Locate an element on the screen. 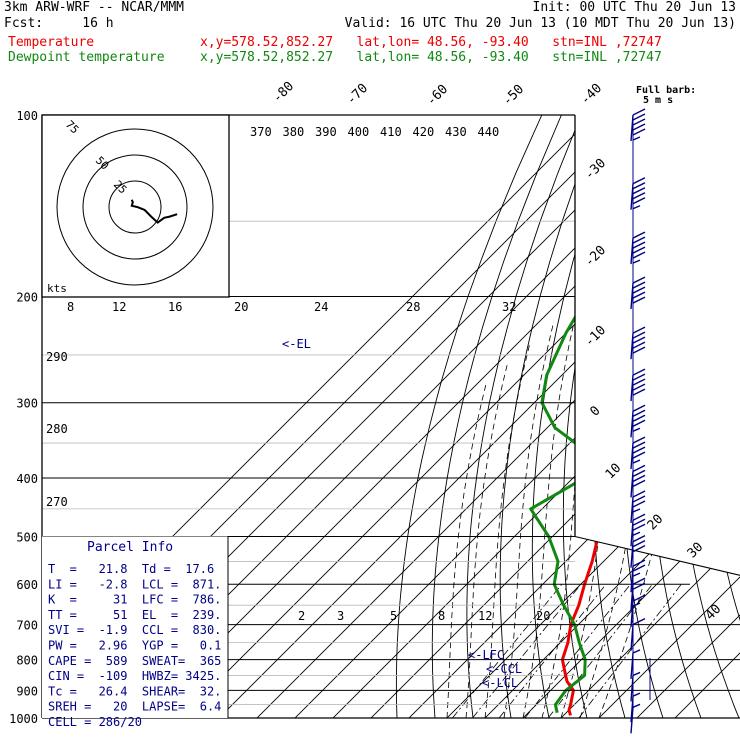  mixing-ratio-label: 24 is located at coordinates (321, 307).